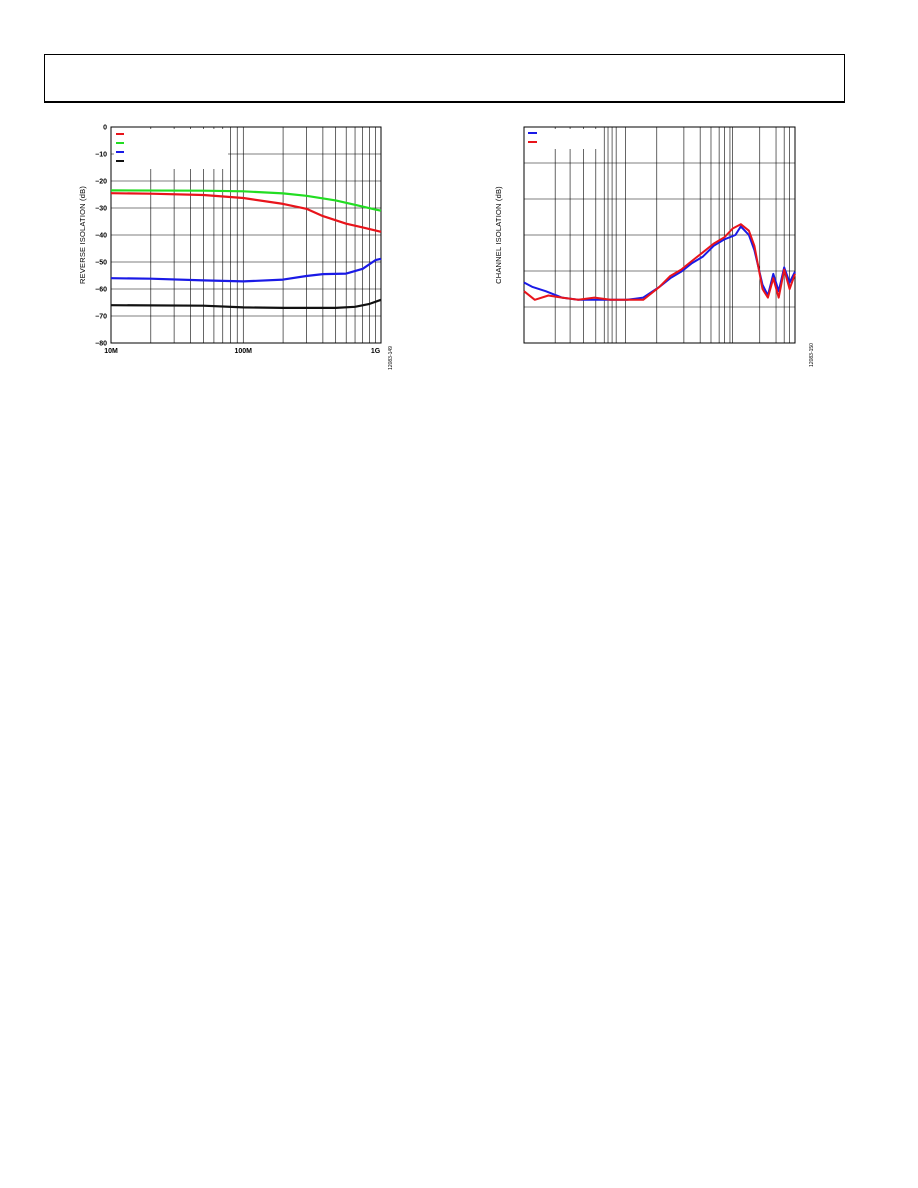 The width and height of the screenshot is (918, 1188). I want to click on chart1-y-tick-label: −40, so click(101, 236).